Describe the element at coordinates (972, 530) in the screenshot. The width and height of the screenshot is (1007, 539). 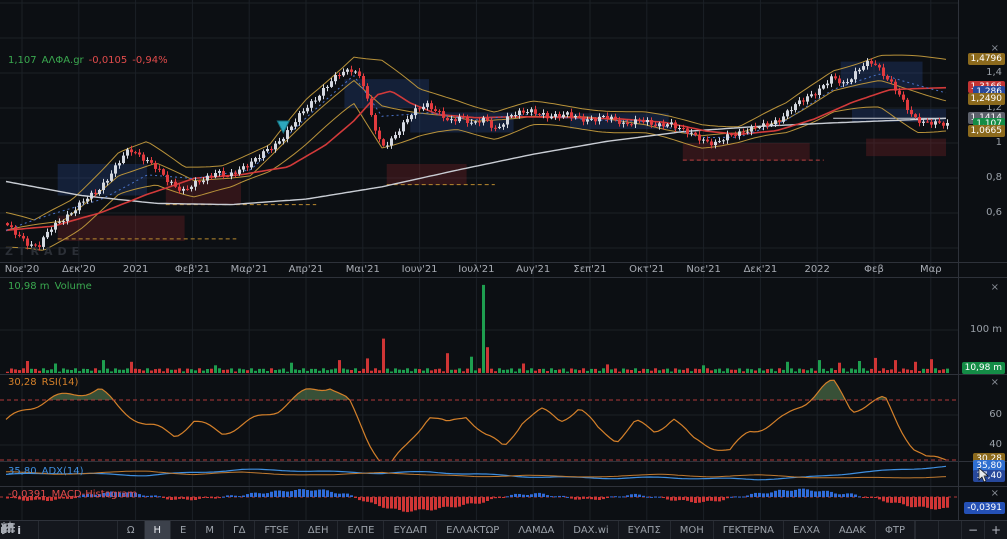
I see `zoom-out-icon: −` at that location.